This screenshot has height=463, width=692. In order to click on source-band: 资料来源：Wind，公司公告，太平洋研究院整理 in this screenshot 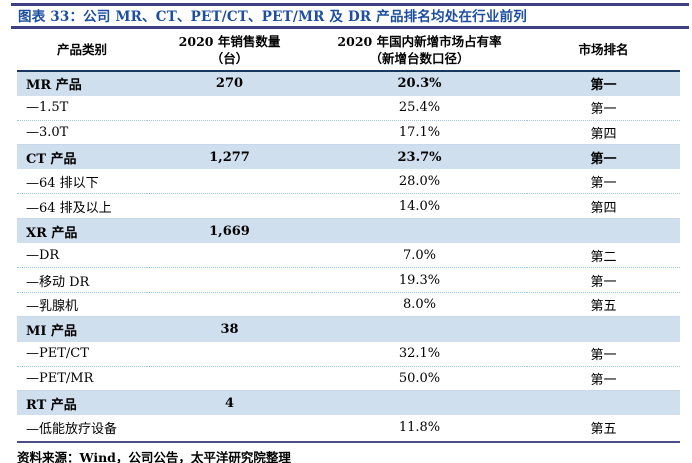, I will do `click(348, 452)`.